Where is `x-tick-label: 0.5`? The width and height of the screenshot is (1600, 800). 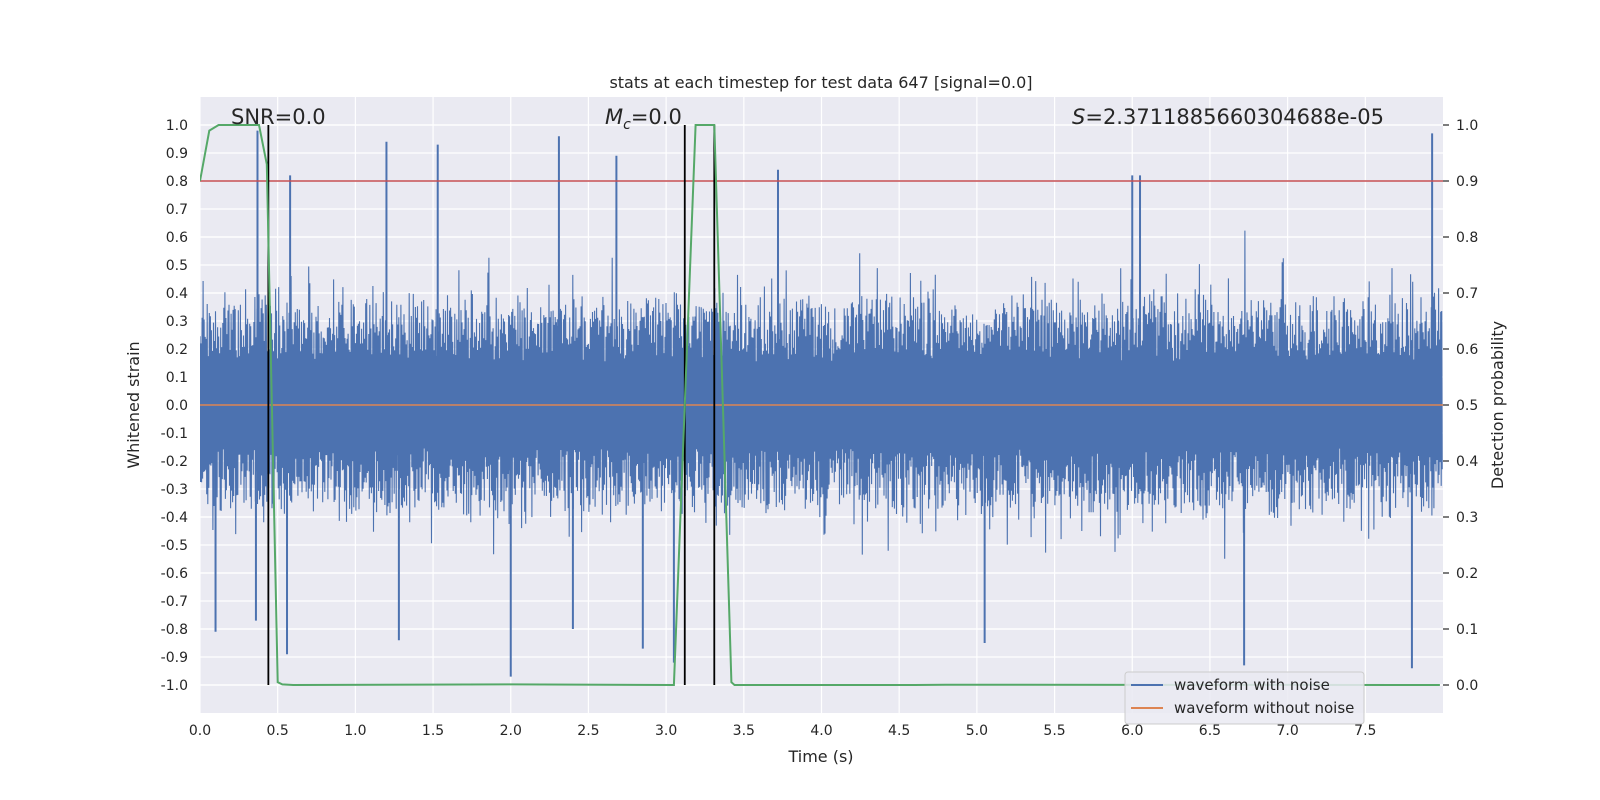
x-tick-label: 0.5 is located at coordinates (278, 731).